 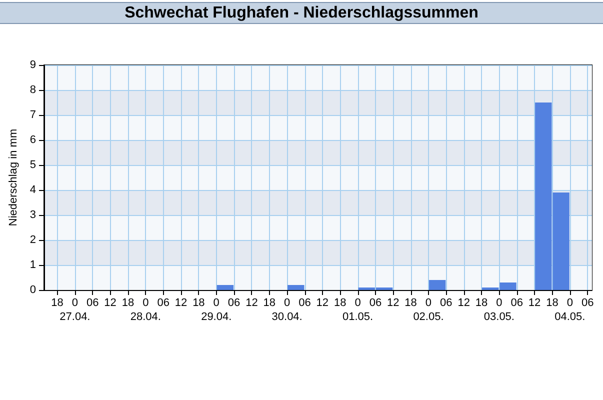 I want to click on y-tick-label: 2, so click(x=33, y=240).